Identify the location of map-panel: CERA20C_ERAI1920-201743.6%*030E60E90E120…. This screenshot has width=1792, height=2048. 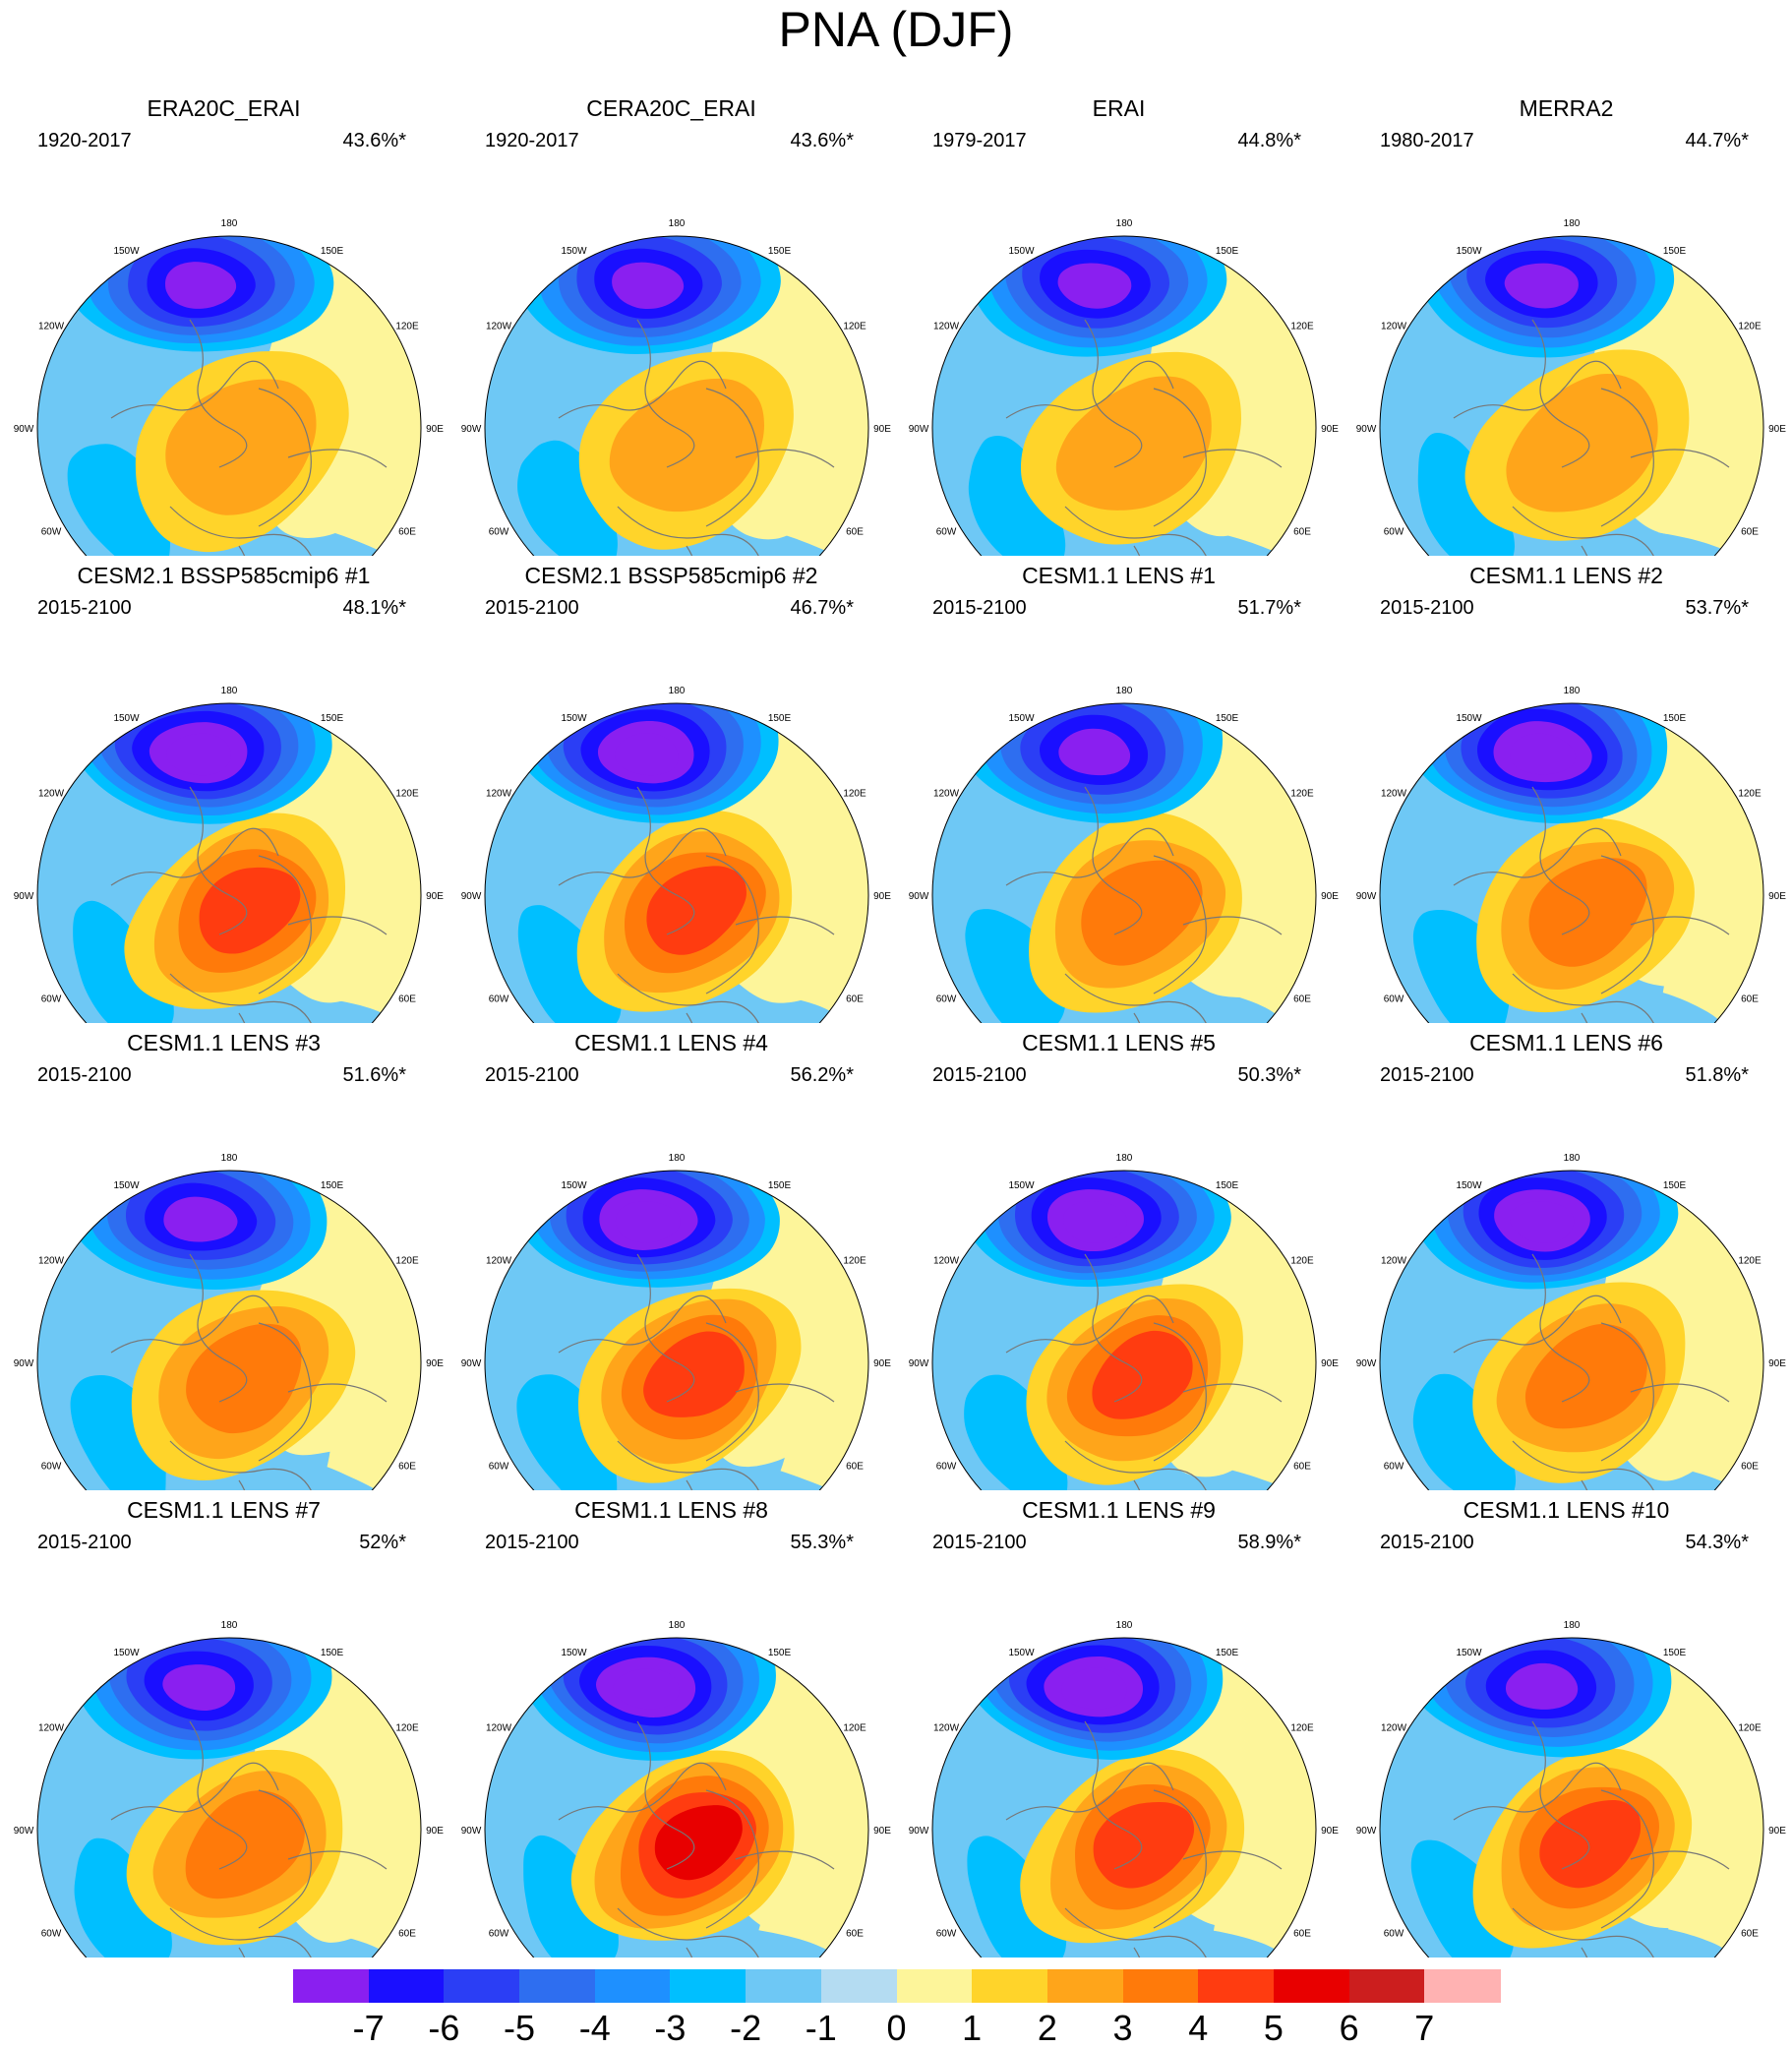
(671, 324).